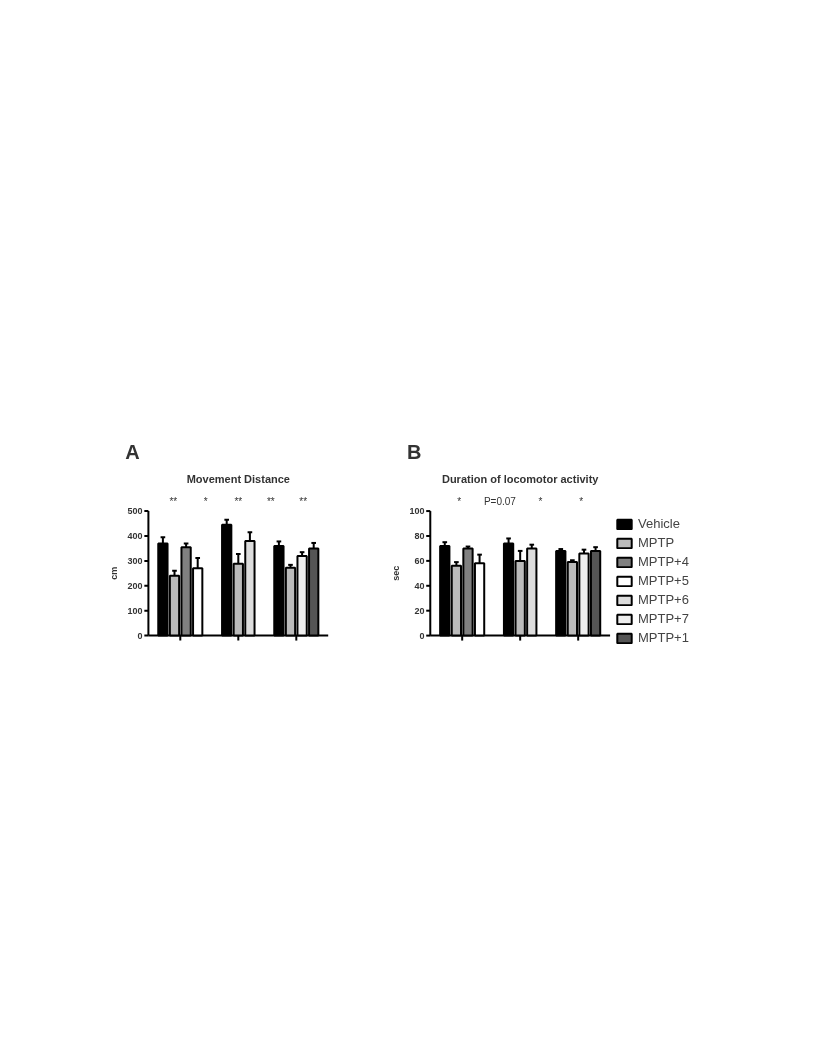 This screenshot has height=1056, width=816. Describe the element at coordinates (520, 479) in the screenshot. I see `chart-title: Duration of locomotor activity` at that location.